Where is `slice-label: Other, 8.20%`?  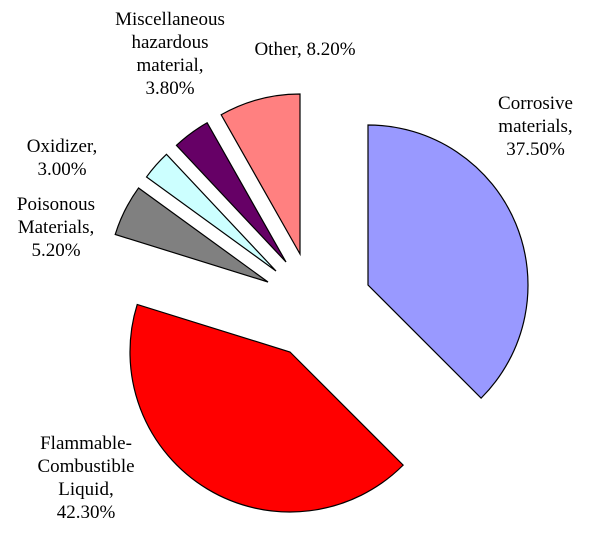
slice-label: Other, 8.20% is located at coordinates (305, 49).